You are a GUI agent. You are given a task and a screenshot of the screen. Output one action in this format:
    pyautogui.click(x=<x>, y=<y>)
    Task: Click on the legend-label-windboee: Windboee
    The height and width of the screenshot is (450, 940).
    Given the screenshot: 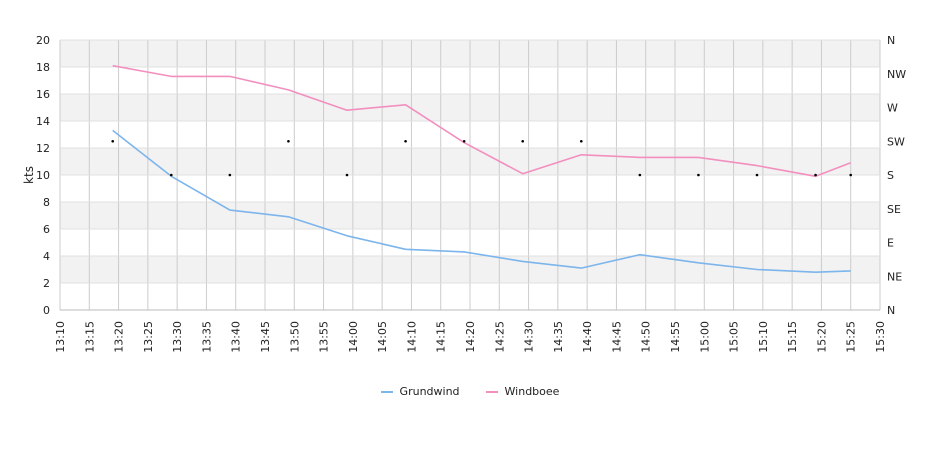 What is the action you would take?
    pyautogui.click(x=532, y=391)
    